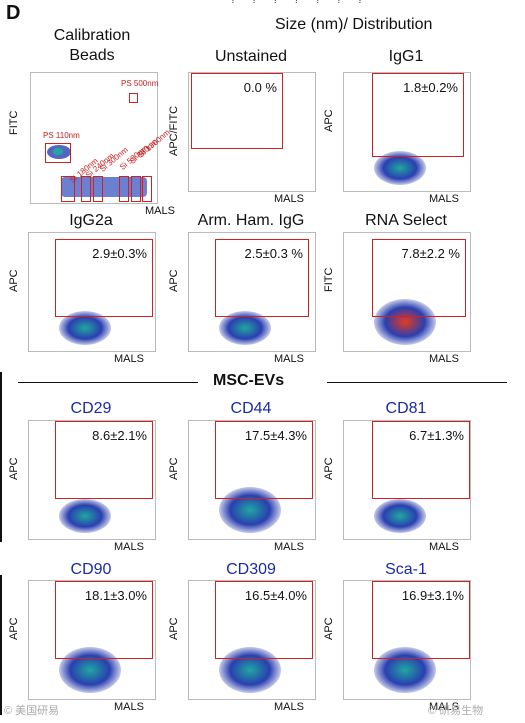 Image resolution: width=525 pixels, height=723 pixels. I want to click on calibration-ylabel: FITC, so click(14, 122).